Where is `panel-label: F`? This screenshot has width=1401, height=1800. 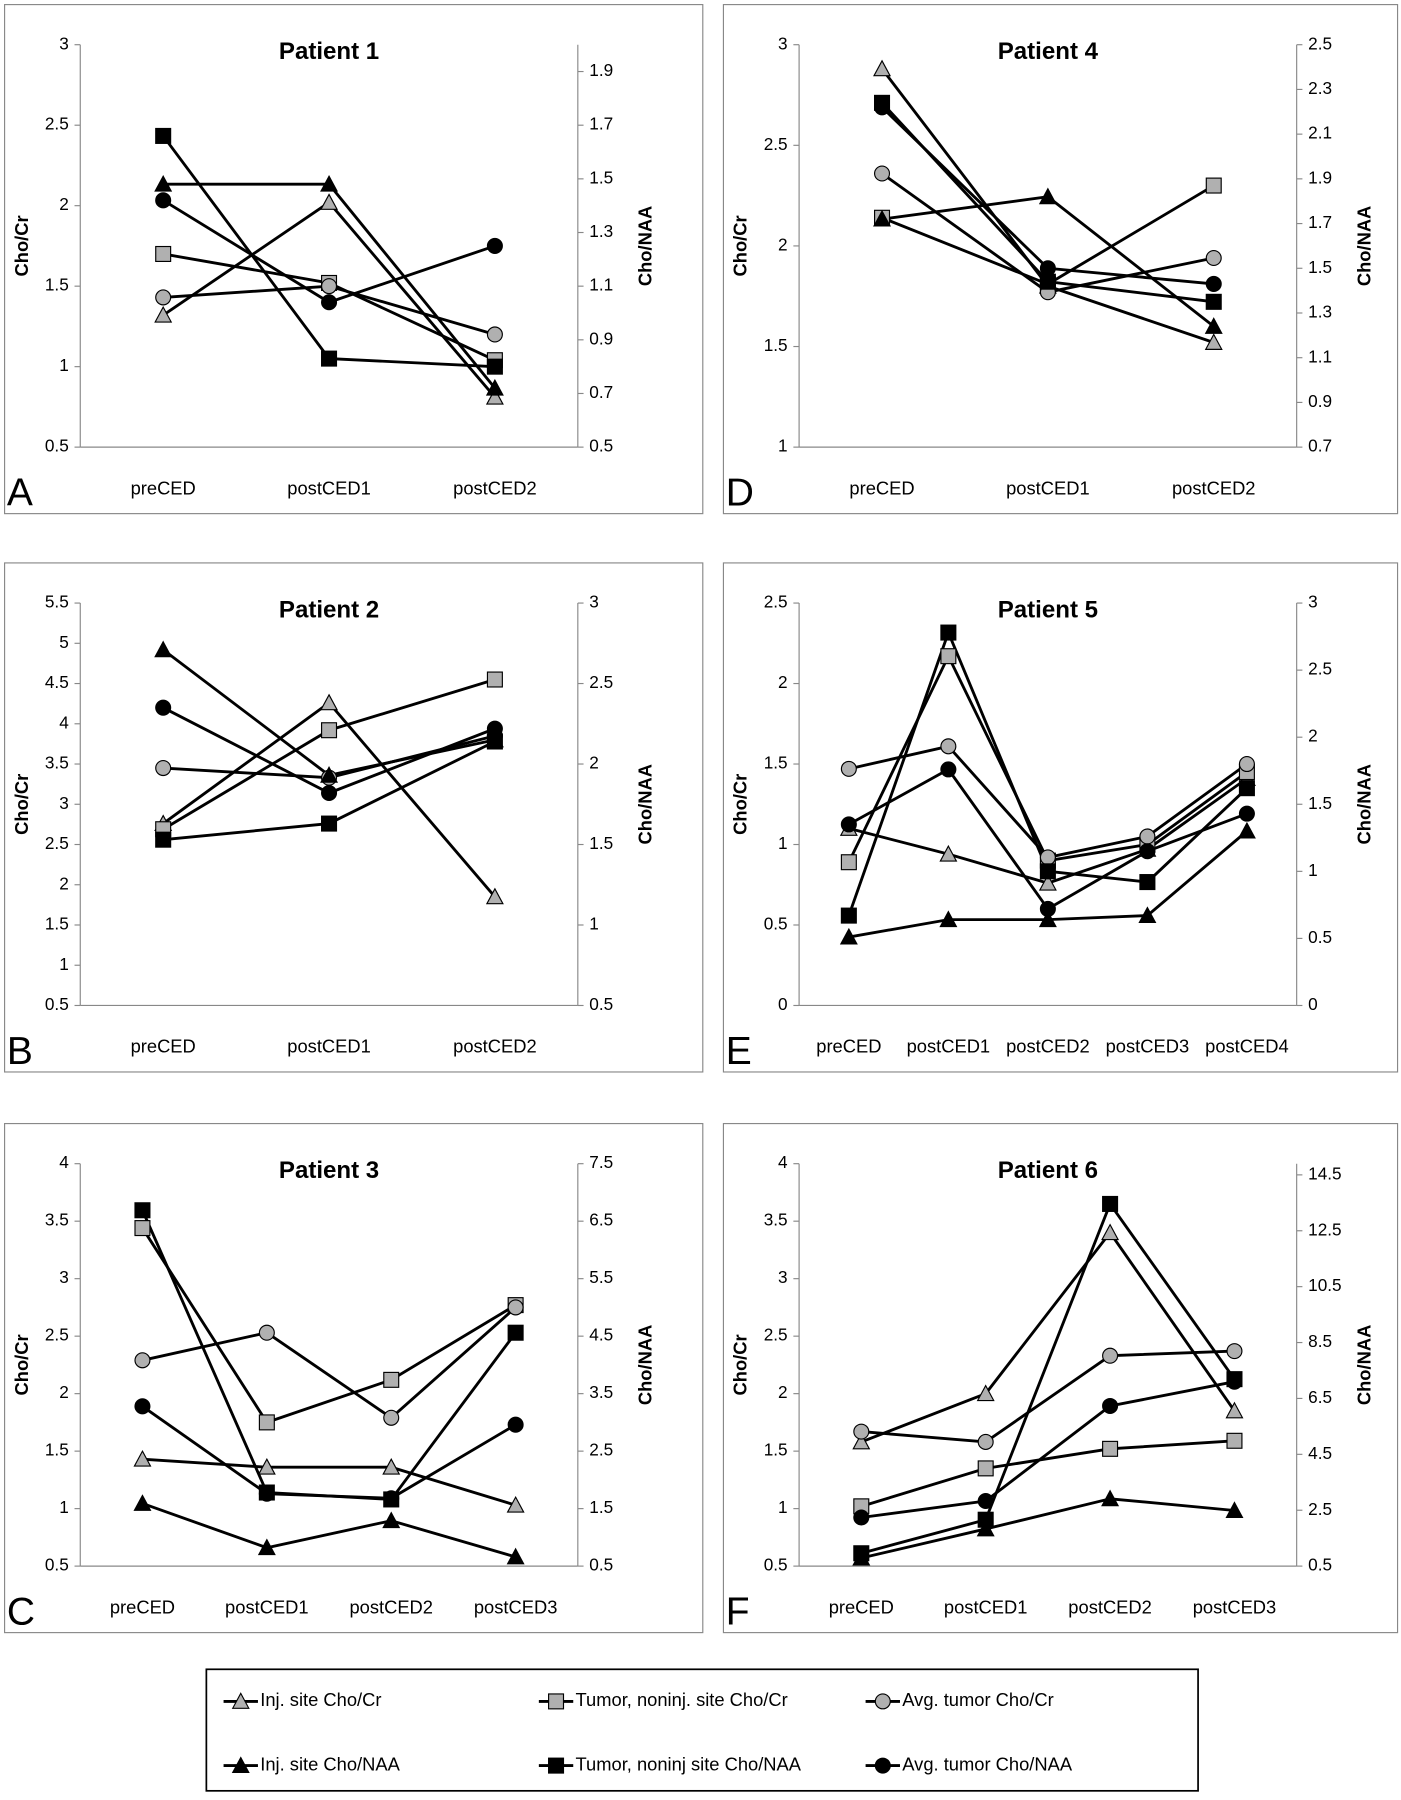
panel-label: F is located at coordinates (738, 1612).